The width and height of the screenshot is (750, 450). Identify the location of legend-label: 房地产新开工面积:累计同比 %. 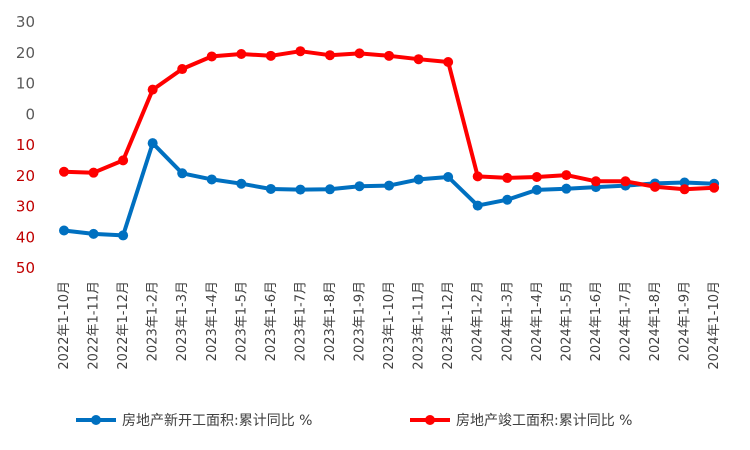
(217, 421).